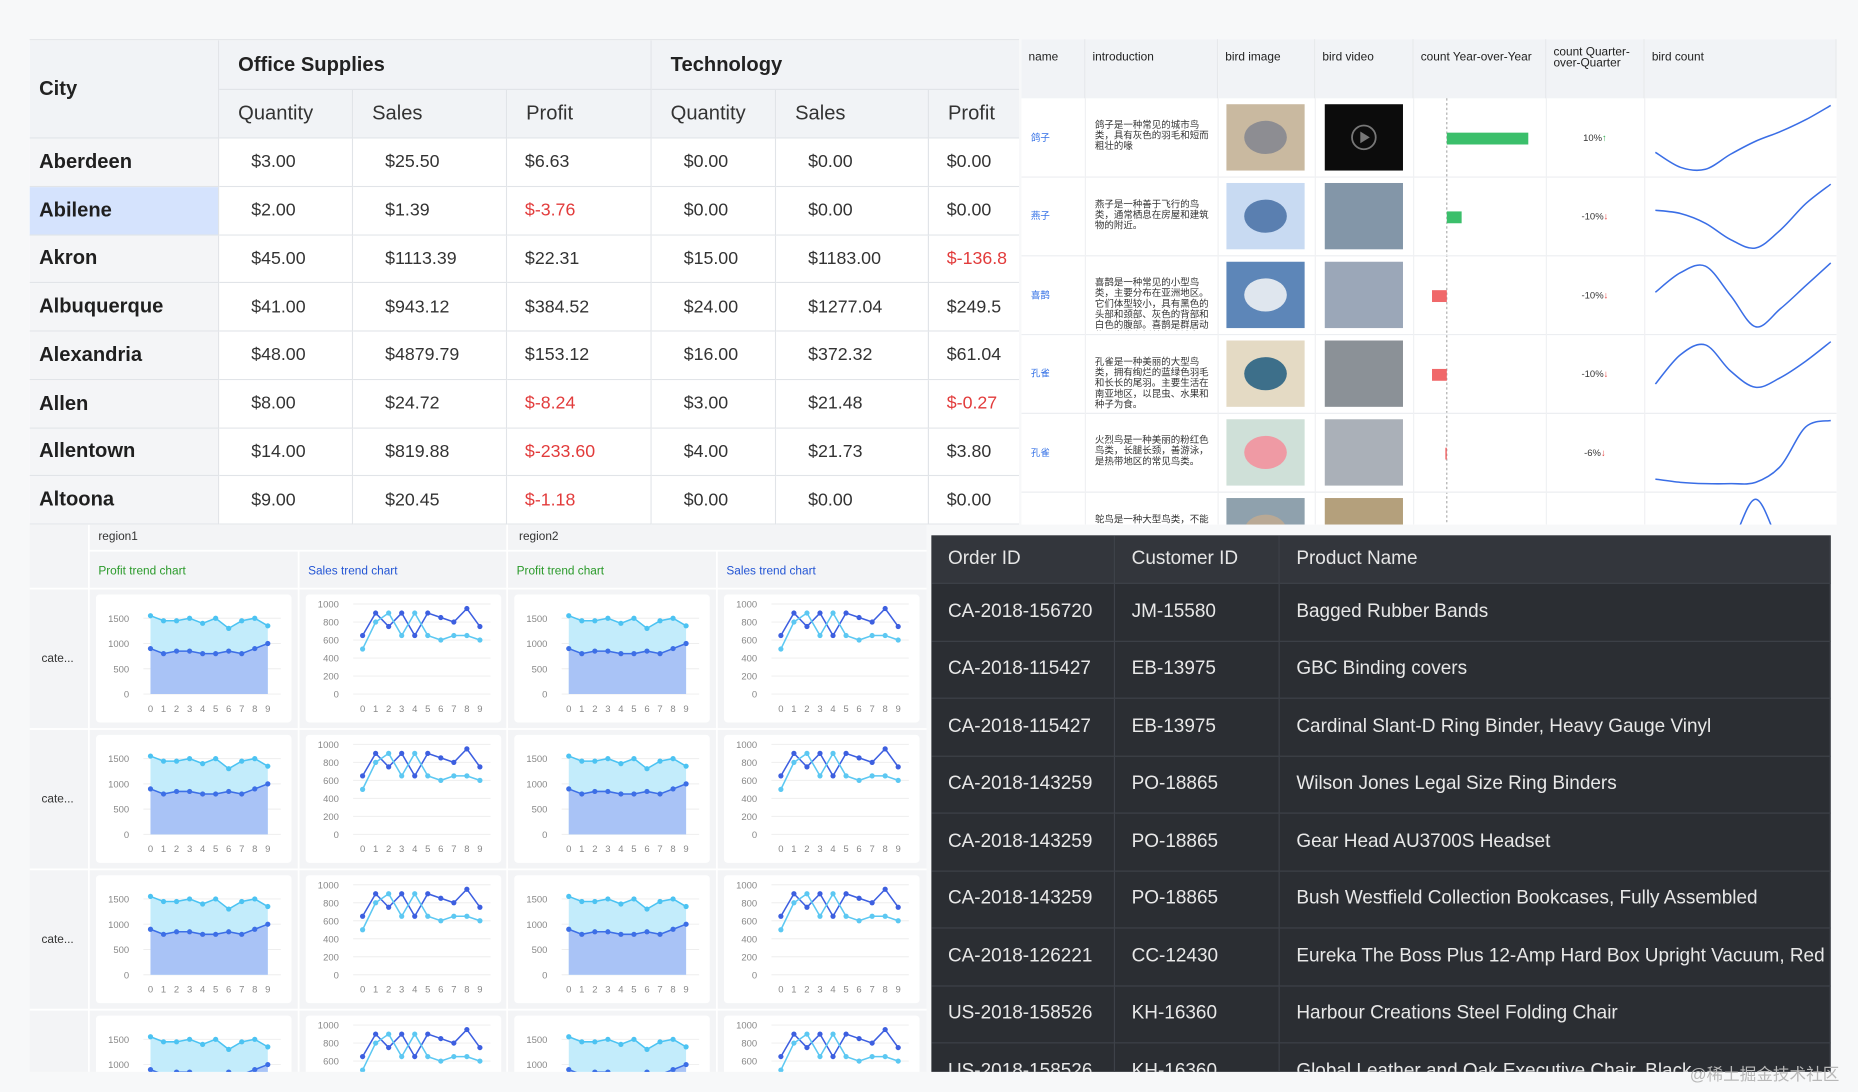  I want to click on value-text: $6.63, so click(547, 162).